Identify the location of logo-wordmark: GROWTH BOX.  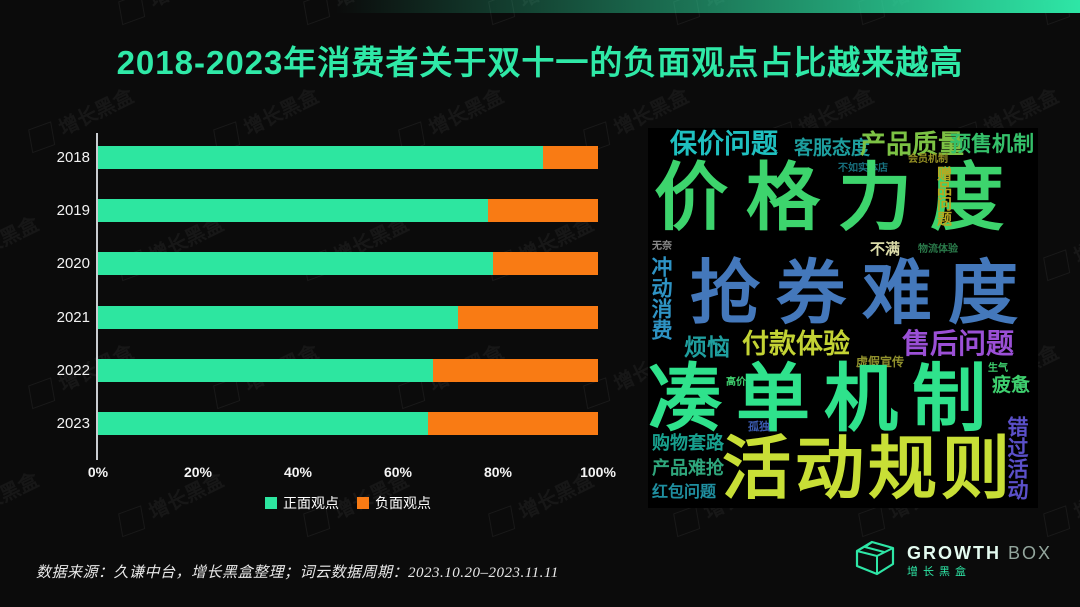
(979, 553).